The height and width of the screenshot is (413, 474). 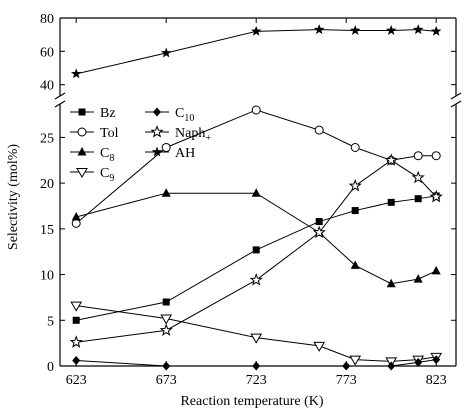 I want to click on x-tick-label: 823, so click(x=436, y=380).